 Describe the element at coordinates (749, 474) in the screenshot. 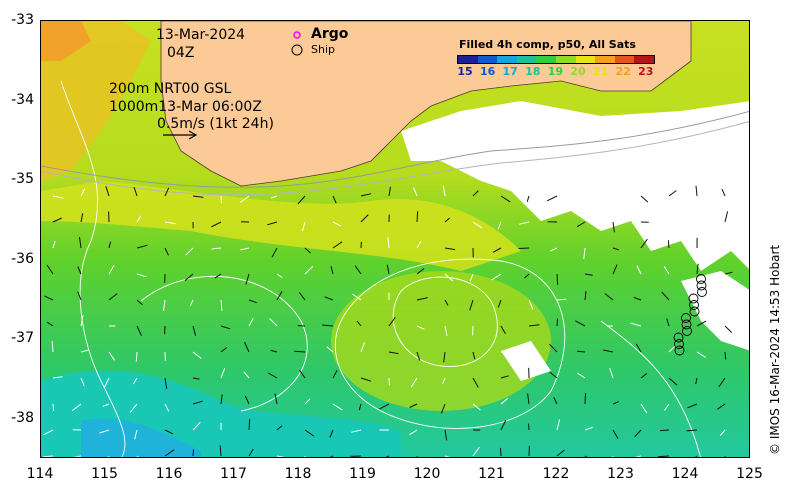

I see `x-axis-tick-label: 125` at that location.